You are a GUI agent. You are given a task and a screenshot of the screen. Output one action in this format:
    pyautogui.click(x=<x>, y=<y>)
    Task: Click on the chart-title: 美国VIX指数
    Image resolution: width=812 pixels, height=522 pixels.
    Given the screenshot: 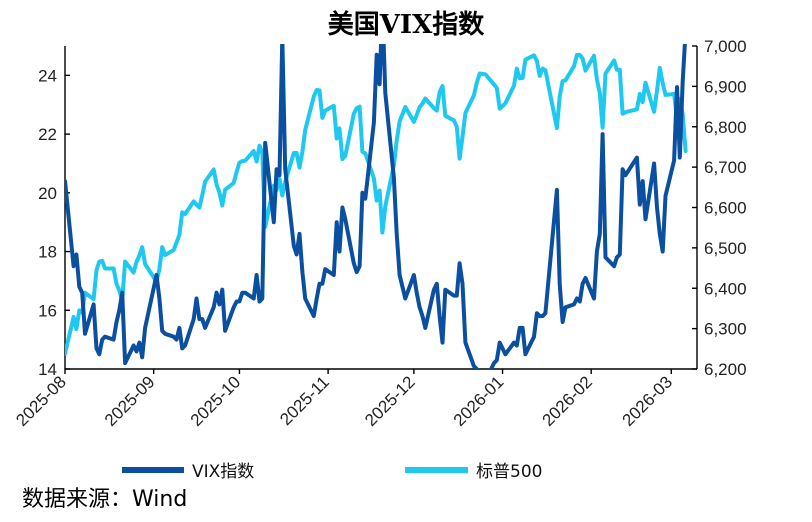 What is the action you would take?
    pyautogui.click(x=407, y=24)
    